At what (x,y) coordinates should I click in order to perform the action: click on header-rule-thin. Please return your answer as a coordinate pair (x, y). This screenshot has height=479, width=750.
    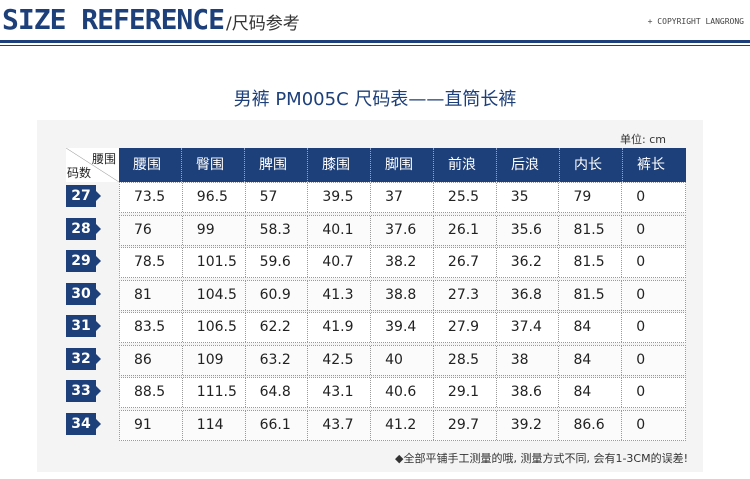
    Looking at the image, I should click on (375, 45).